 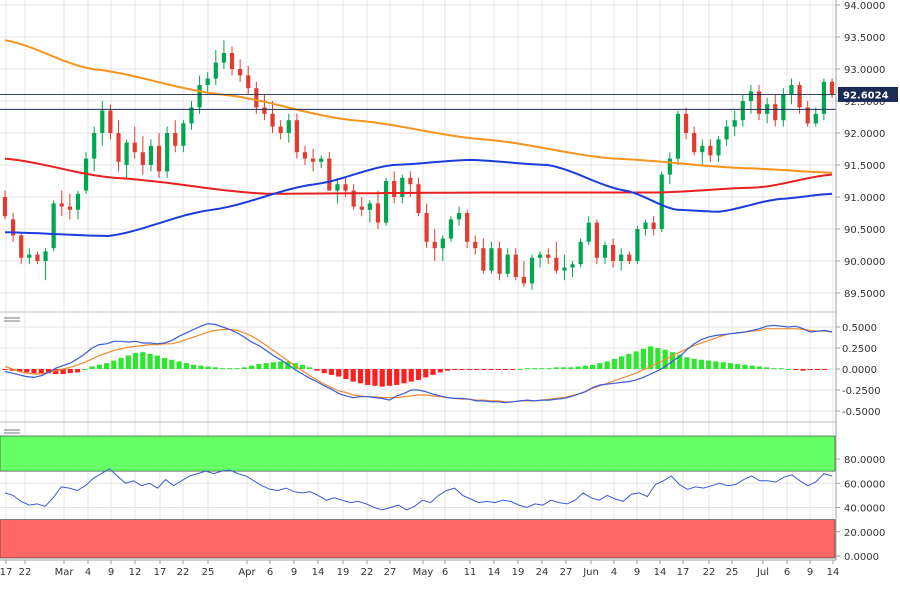 I want to click on x-tick-label-9: Apr, so click(x=247, y=572).